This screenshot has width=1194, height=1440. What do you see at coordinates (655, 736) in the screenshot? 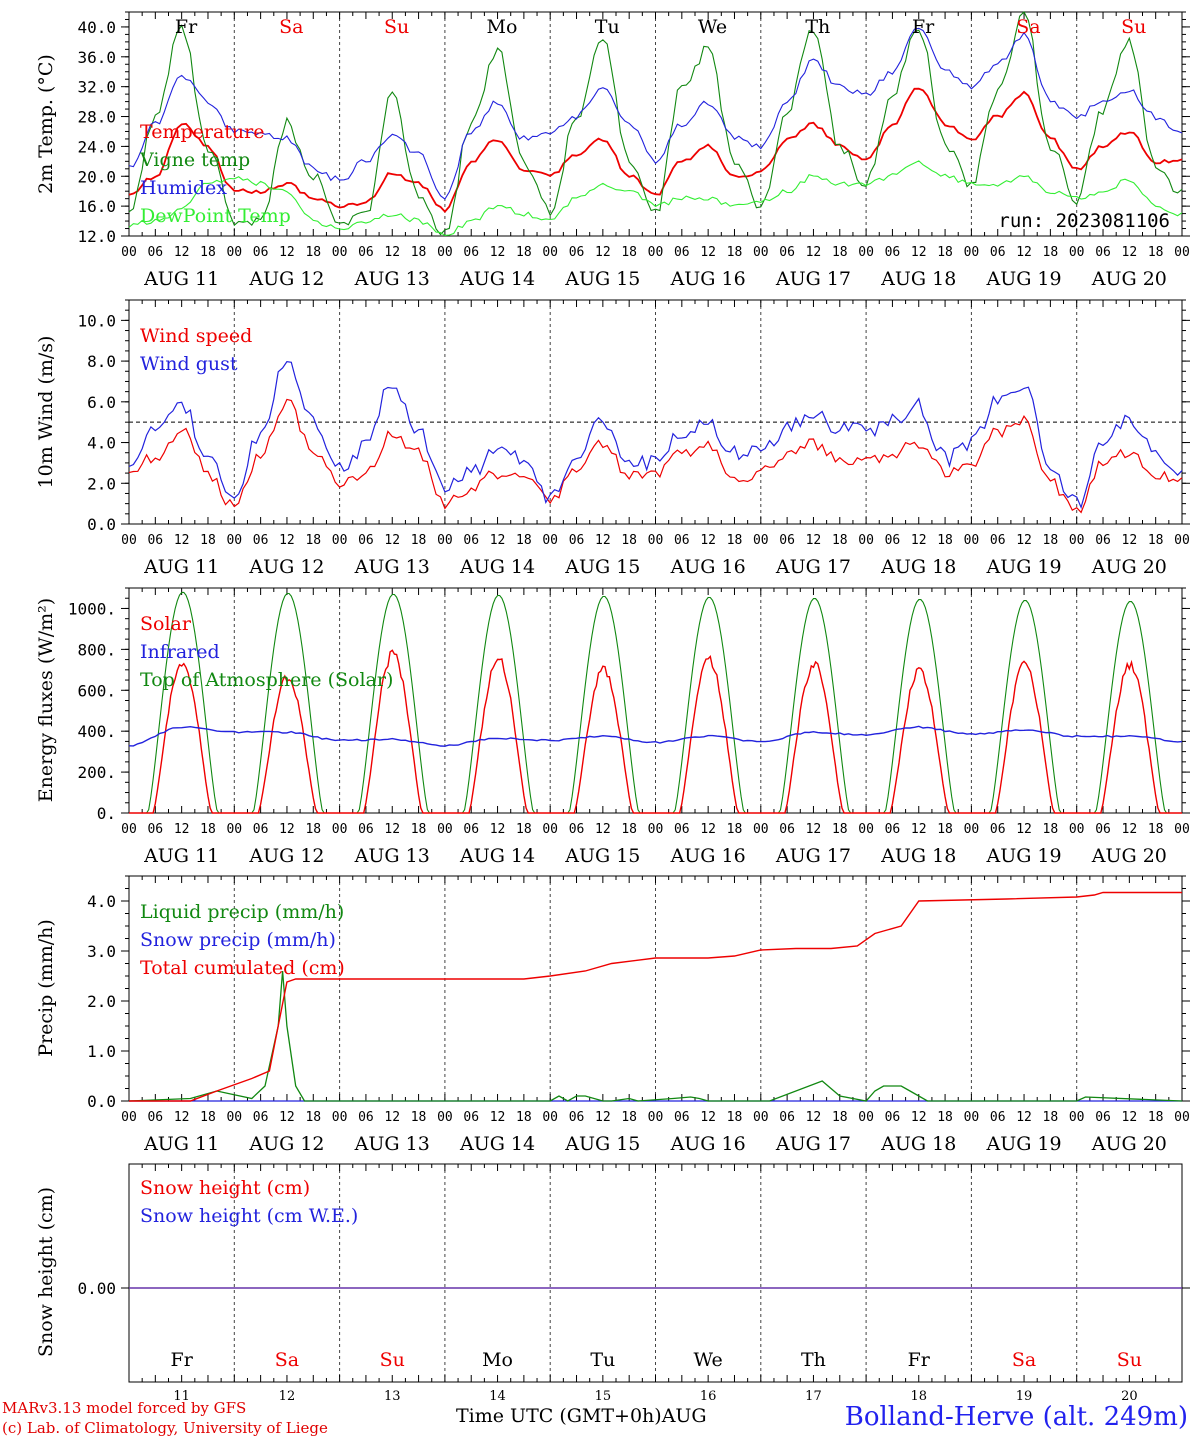
I see `series-line-infrared` at bounding box center [655, 736].